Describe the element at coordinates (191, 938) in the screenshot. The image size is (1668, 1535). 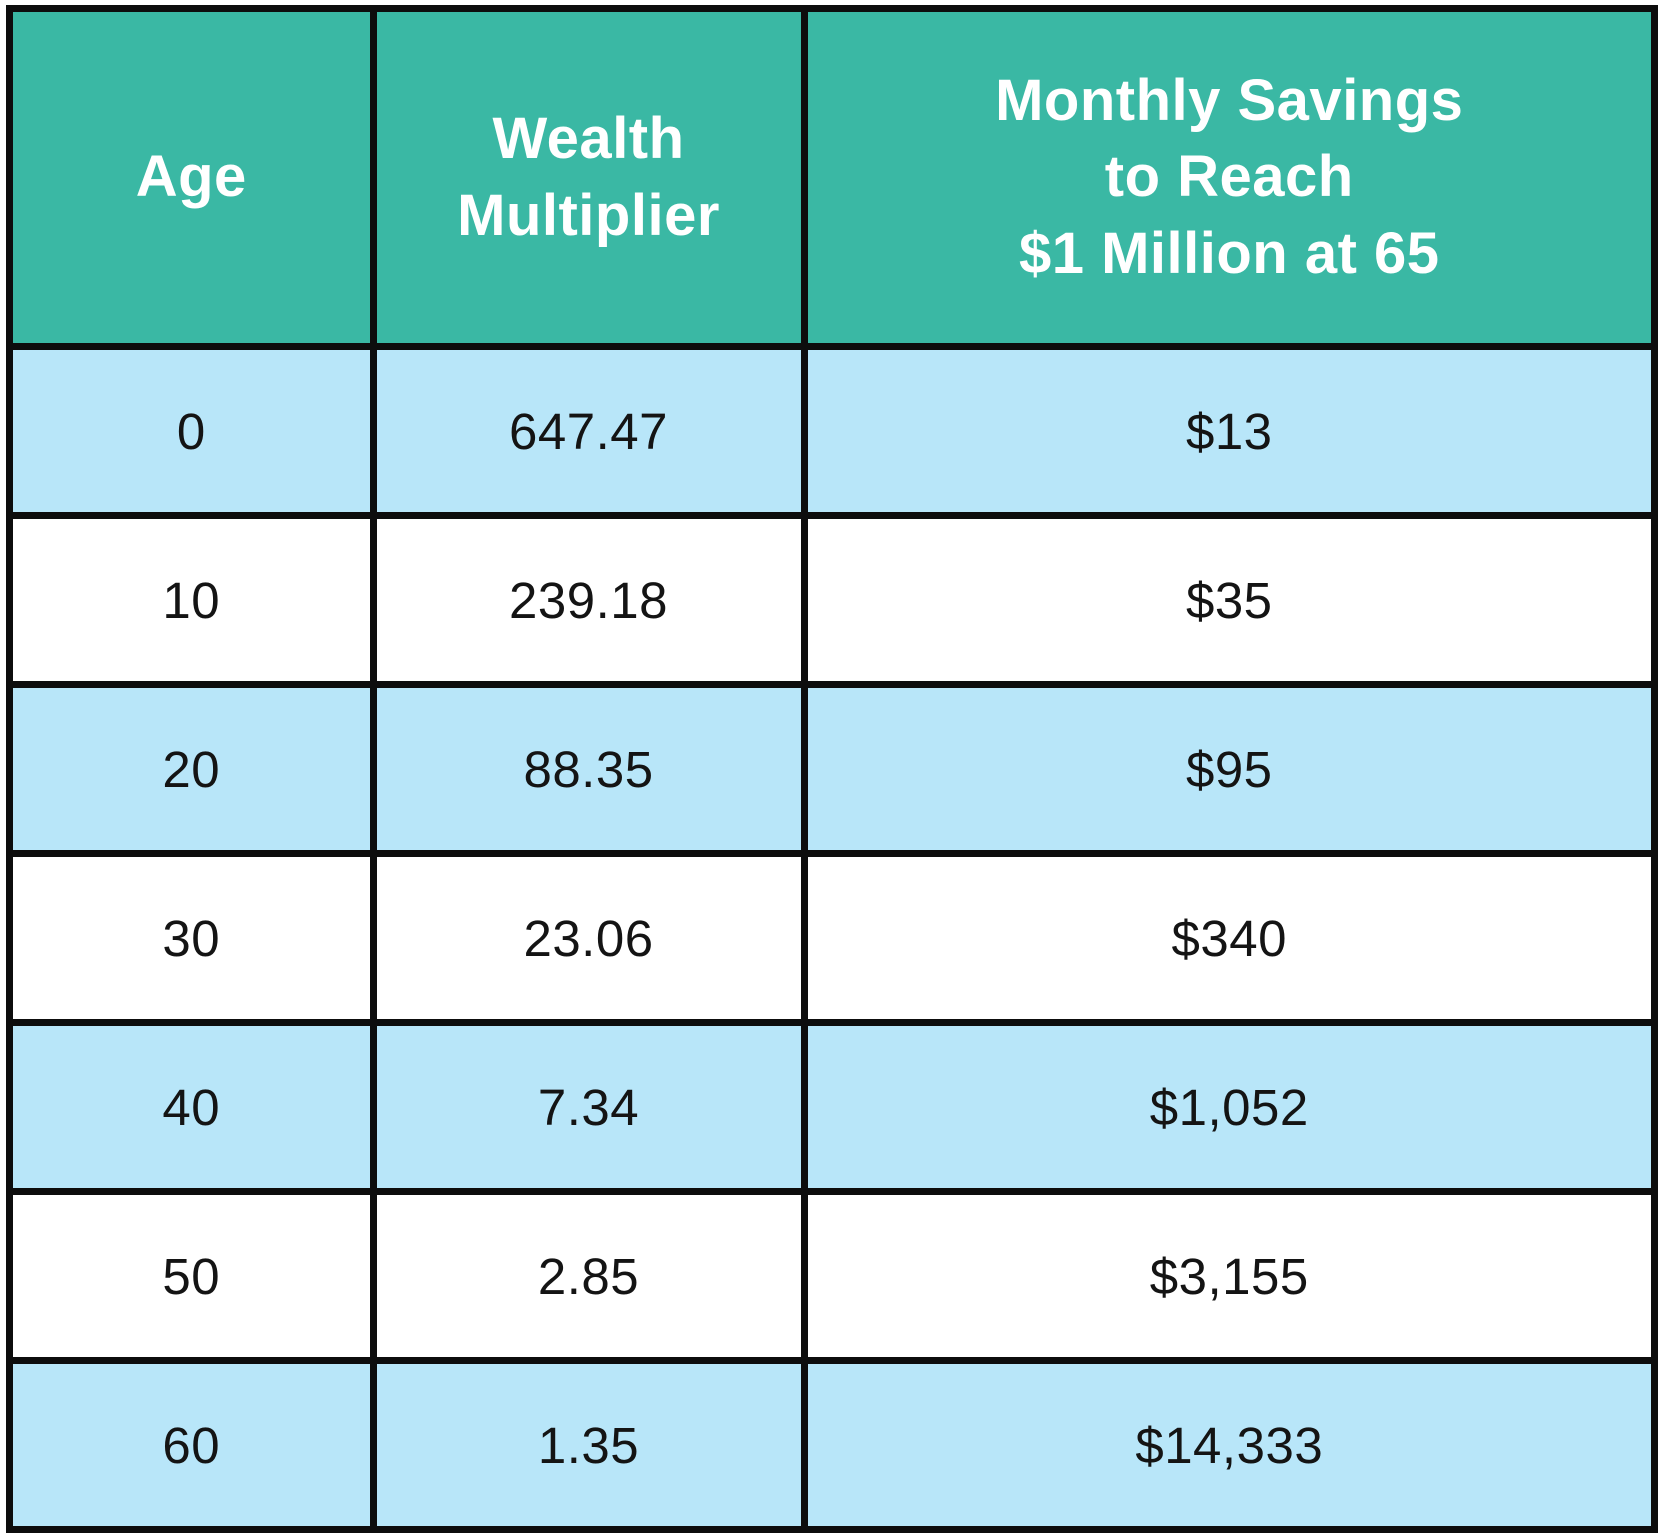
I see `cell-age: 30` at that location.